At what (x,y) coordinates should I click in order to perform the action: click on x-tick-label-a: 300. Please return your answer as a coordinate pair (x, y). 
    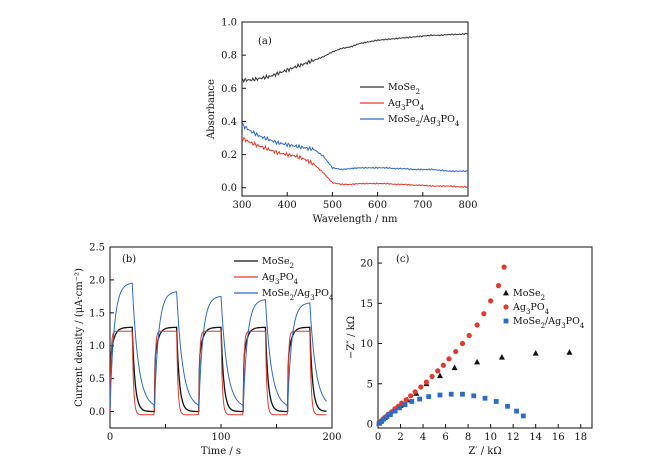
    Looking at the image, I should click on (241, 205).